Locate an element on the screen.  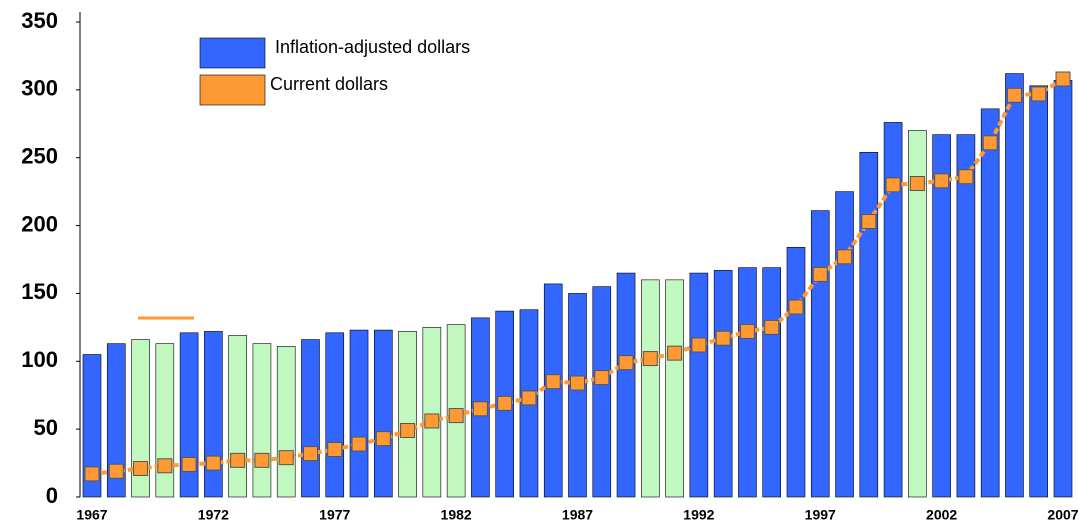
x-tick-label: 1982 is located at coordinates (456, 515).